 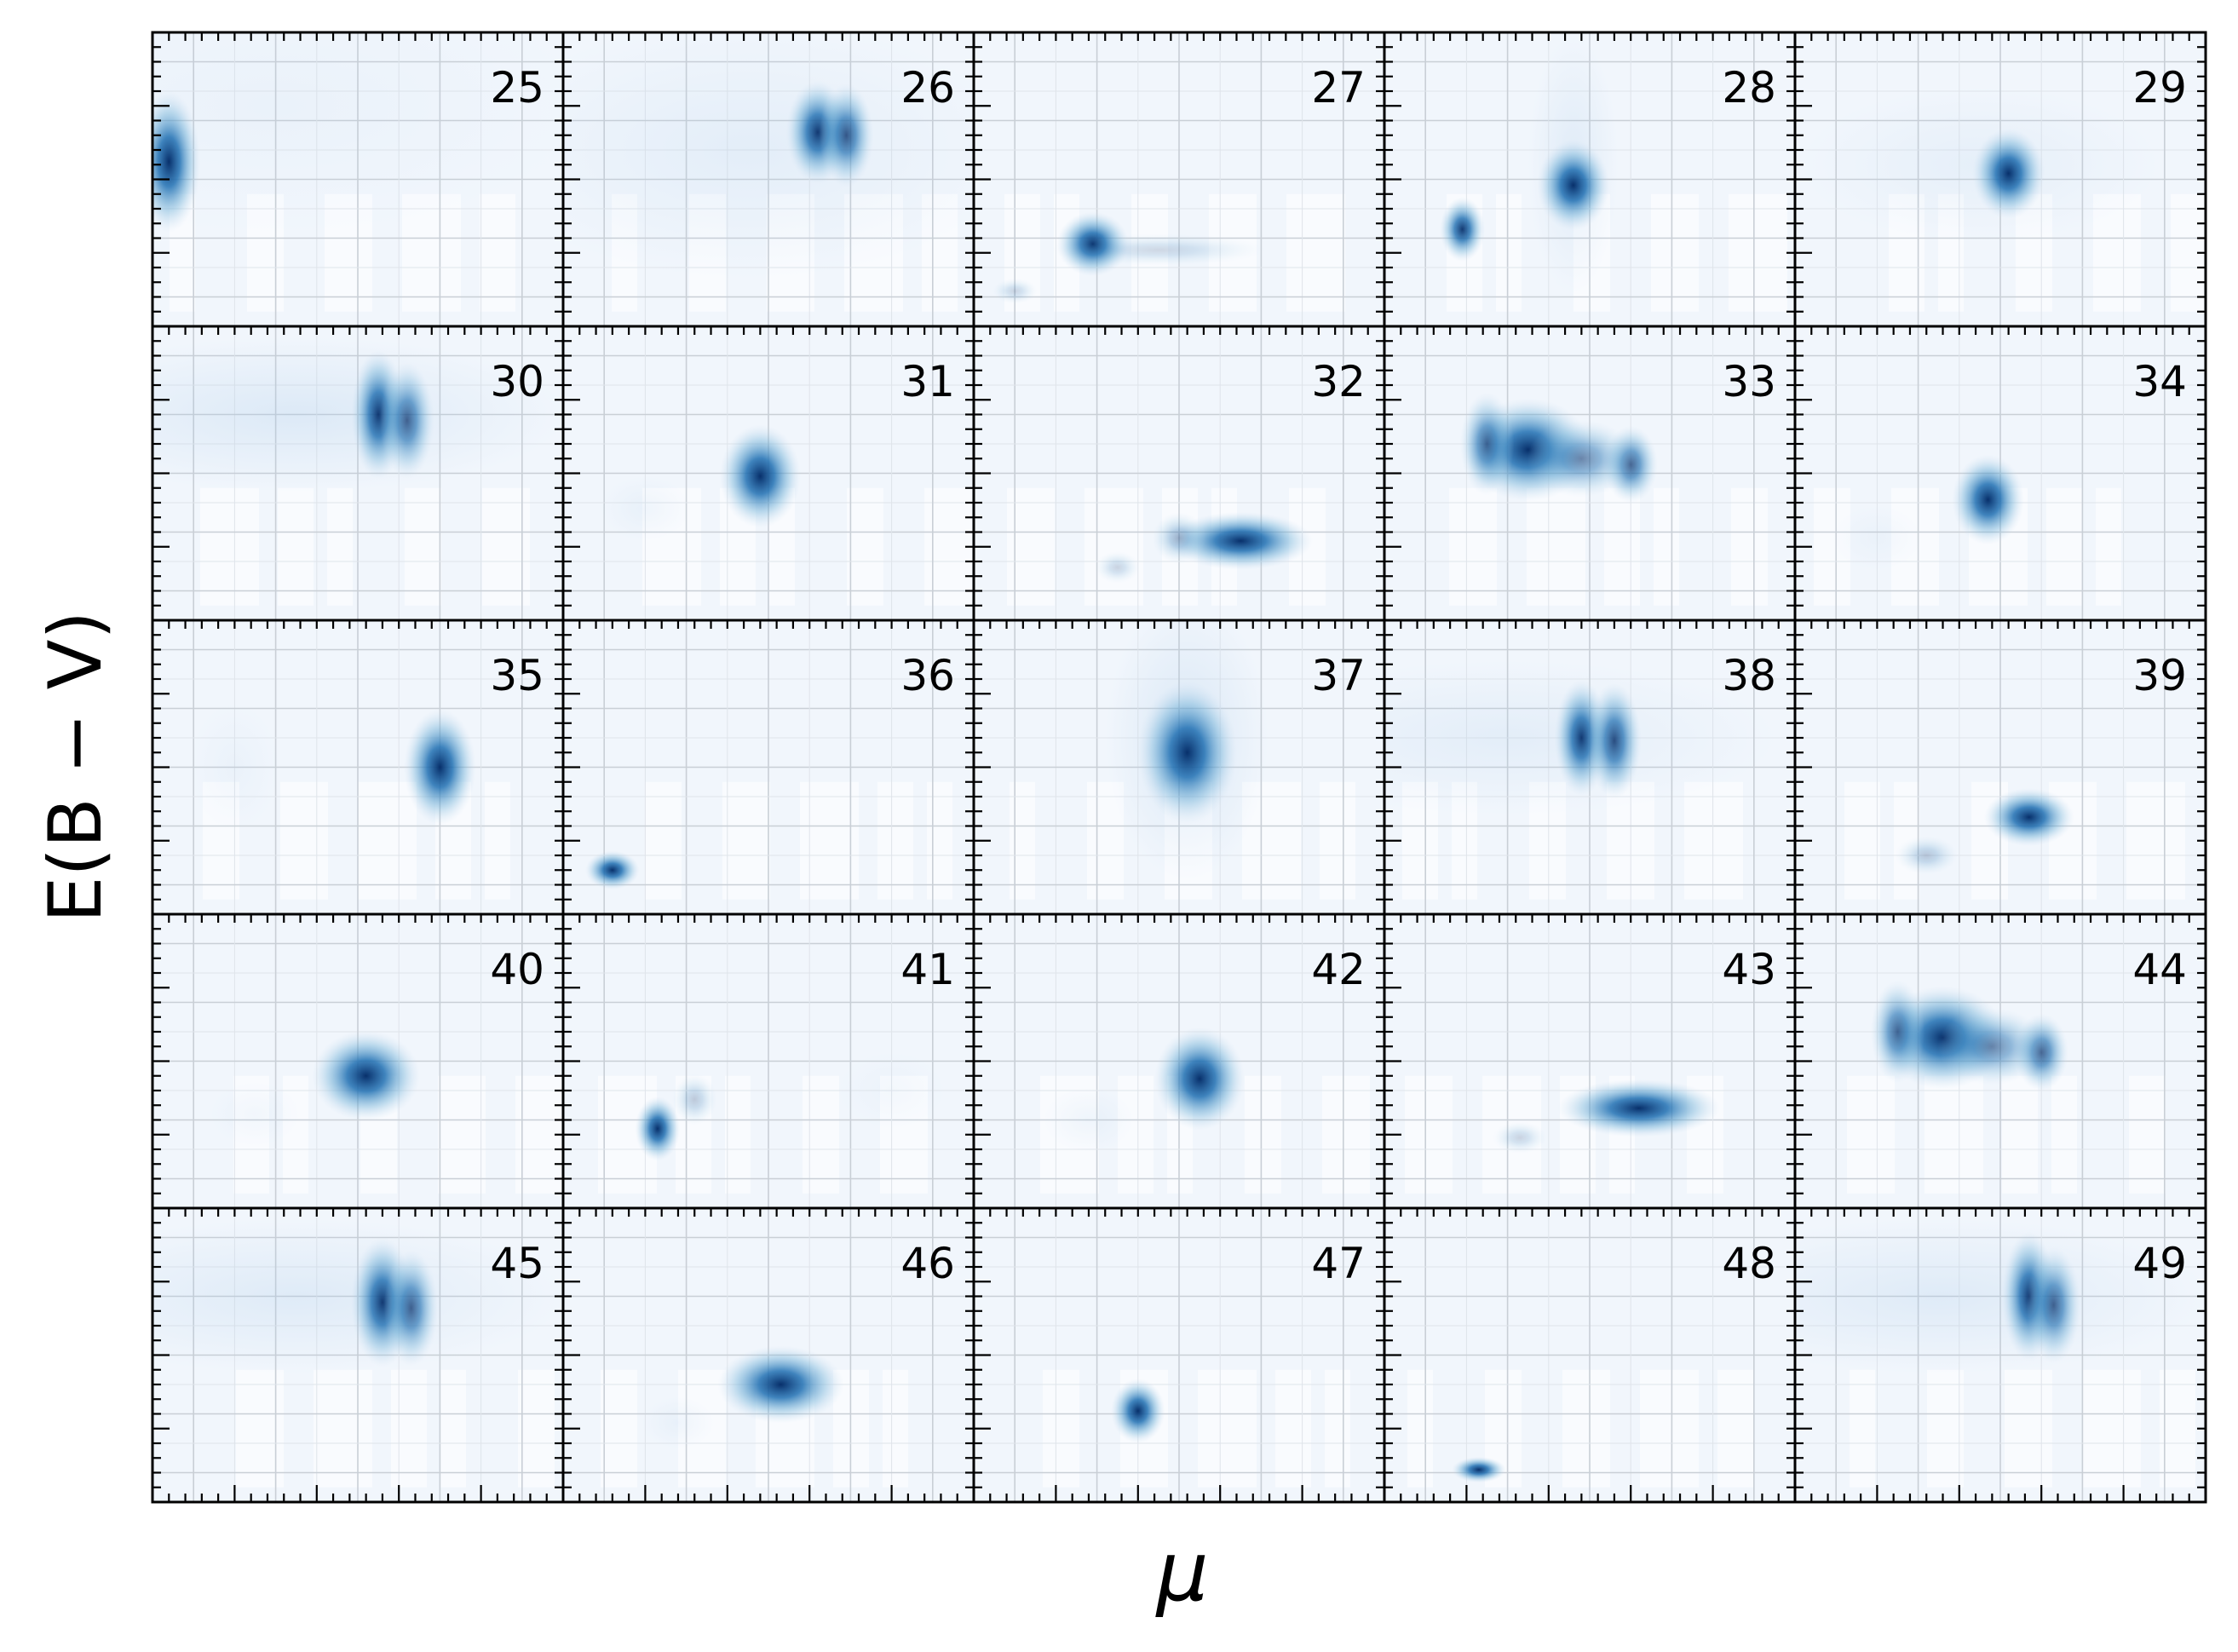 I want to click on panel-48: 48, so click(x=1590, y=1355).